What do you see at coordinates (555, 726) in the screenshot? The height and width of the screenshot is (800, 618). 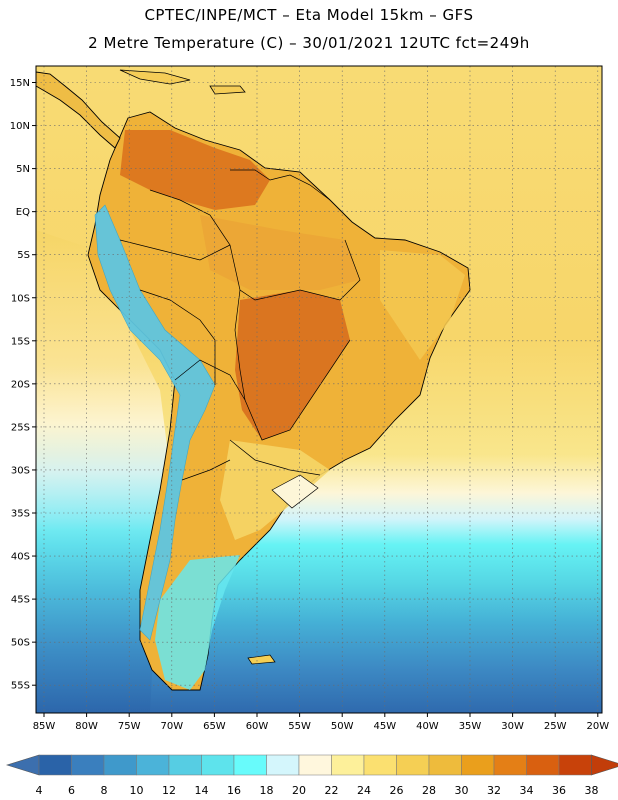 I see `lon-tick-label: 25W` at bounding box center [555, 726].